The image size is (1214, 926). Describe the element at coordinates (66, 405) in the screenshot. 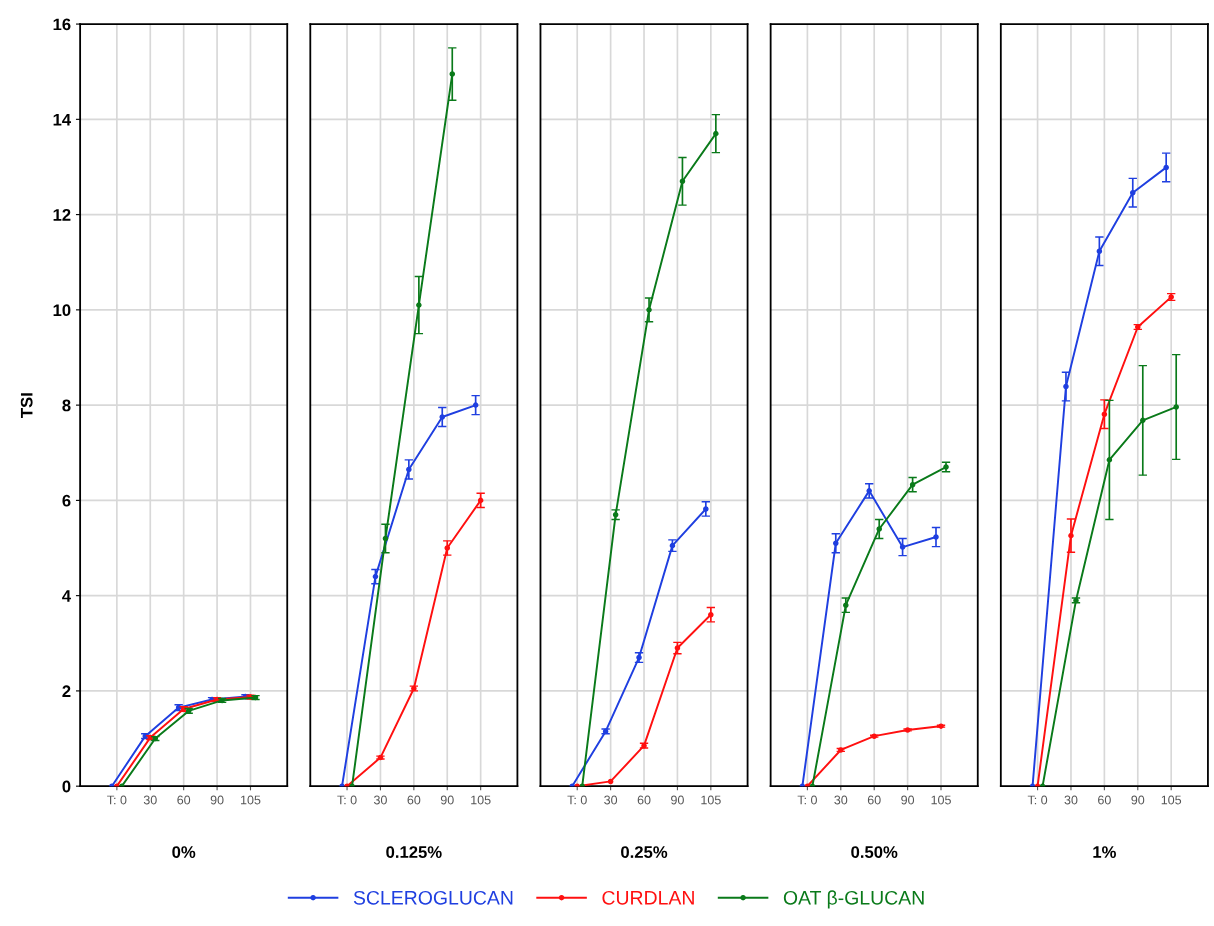

I see `y-tick-label: 8` at that location.